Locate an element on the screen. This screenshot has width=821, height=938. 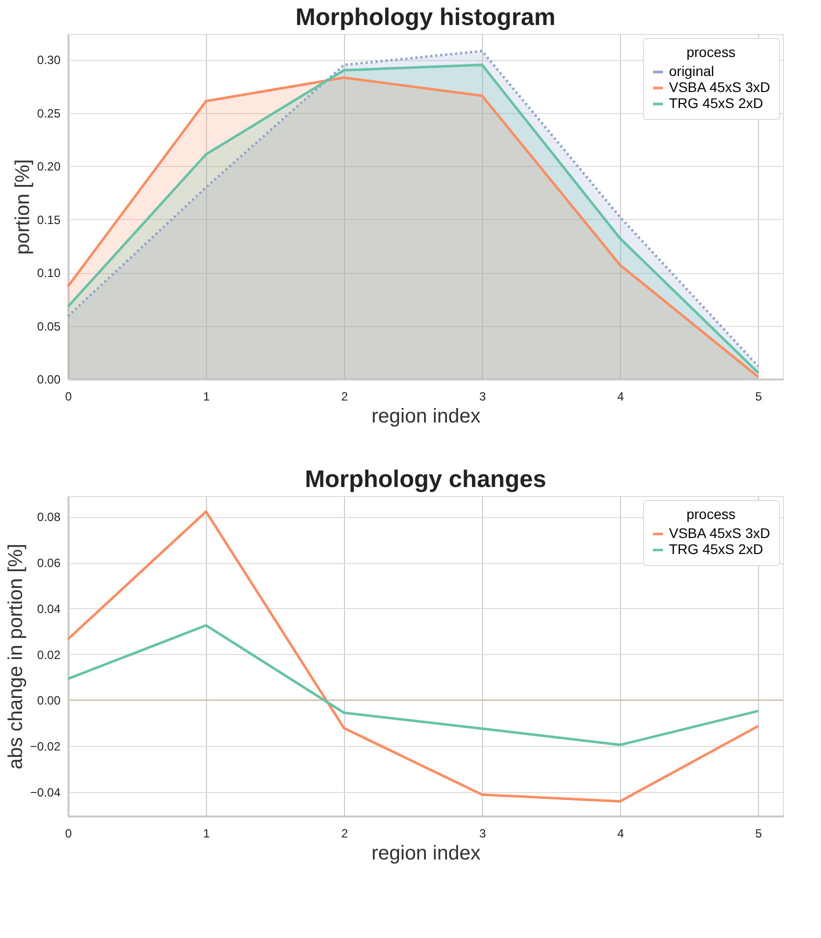
y-tick-label: 0.30 is located at coordinates (49, 60).